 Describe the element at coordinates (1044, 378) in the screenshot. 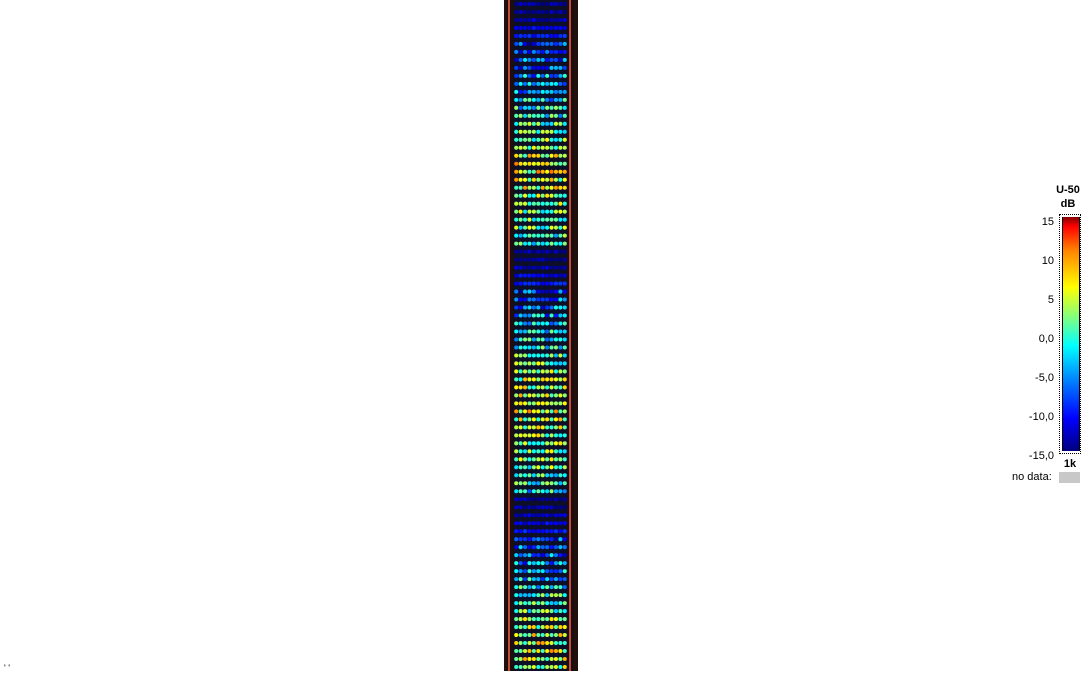

I see `colorbar-tick-label: -5,0` at that location.